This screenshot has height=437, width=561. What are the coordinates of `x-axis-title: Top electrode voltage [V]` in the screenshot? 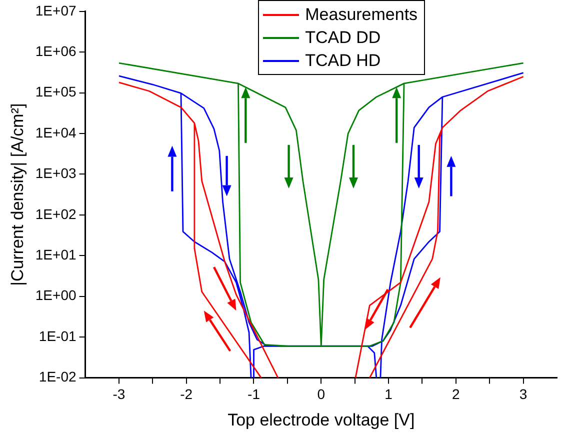 It's located at (321, 420).